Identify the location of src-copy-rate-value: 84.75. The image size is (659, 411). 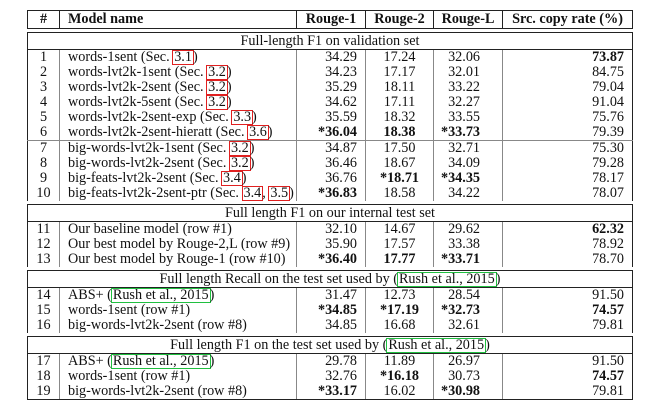
(568, 72).